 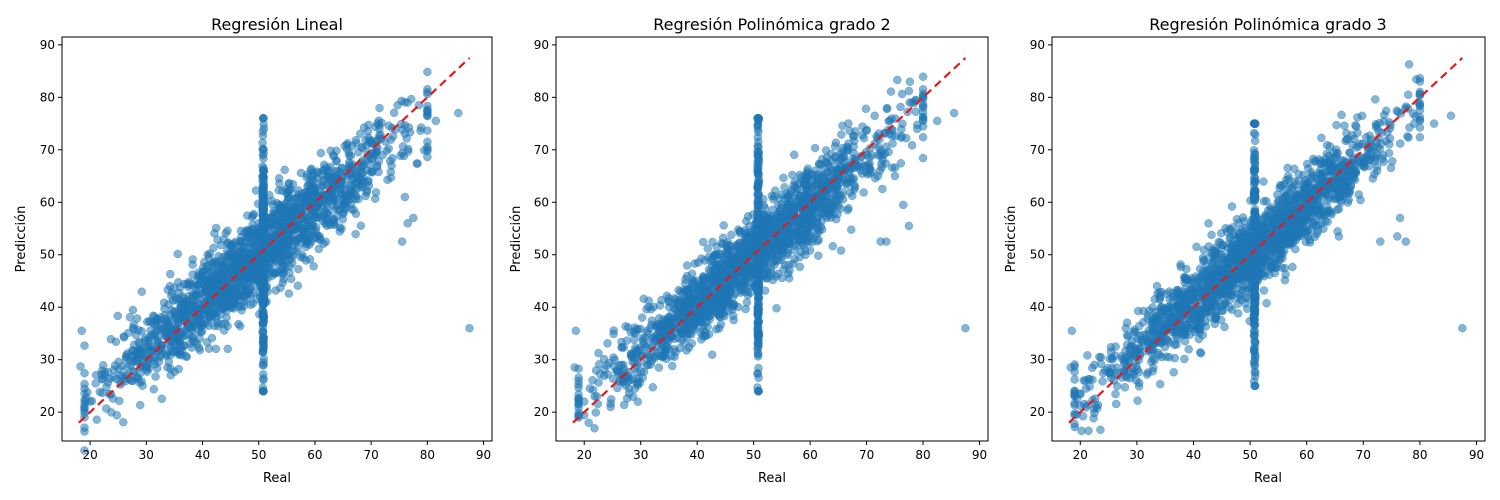 I want to click on x-tick-label: 70, so click(x=371, y=455).